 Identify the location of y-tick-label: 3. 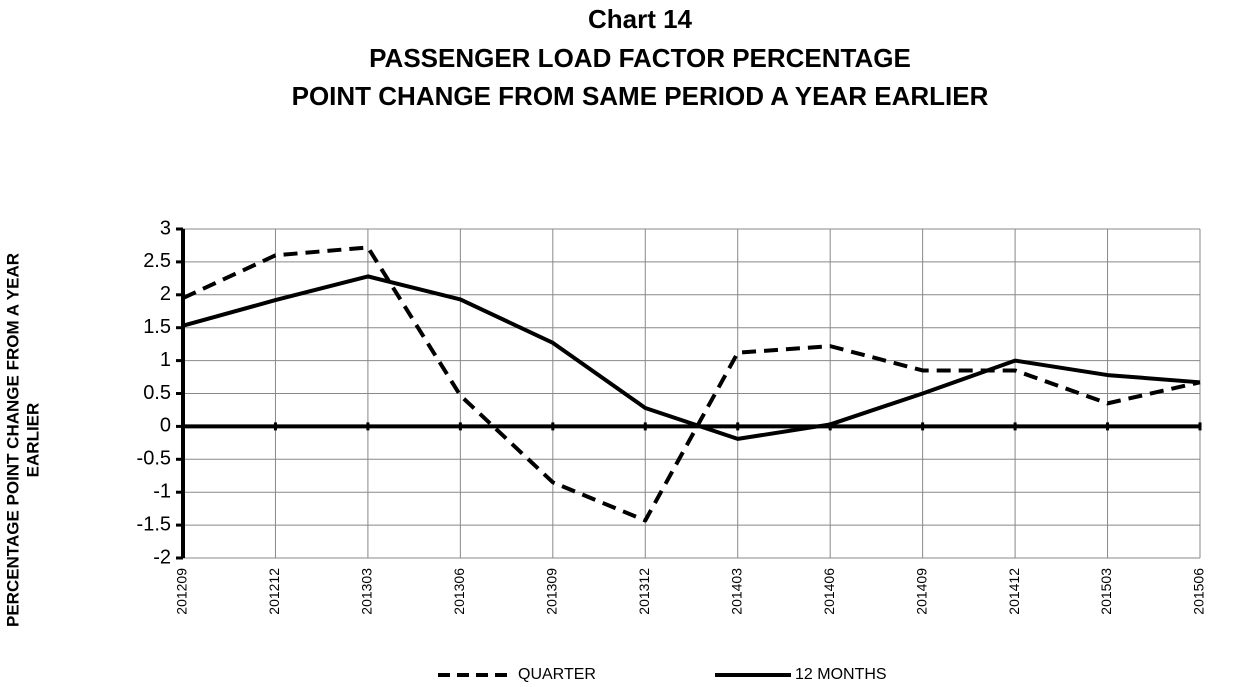
(165, 228).